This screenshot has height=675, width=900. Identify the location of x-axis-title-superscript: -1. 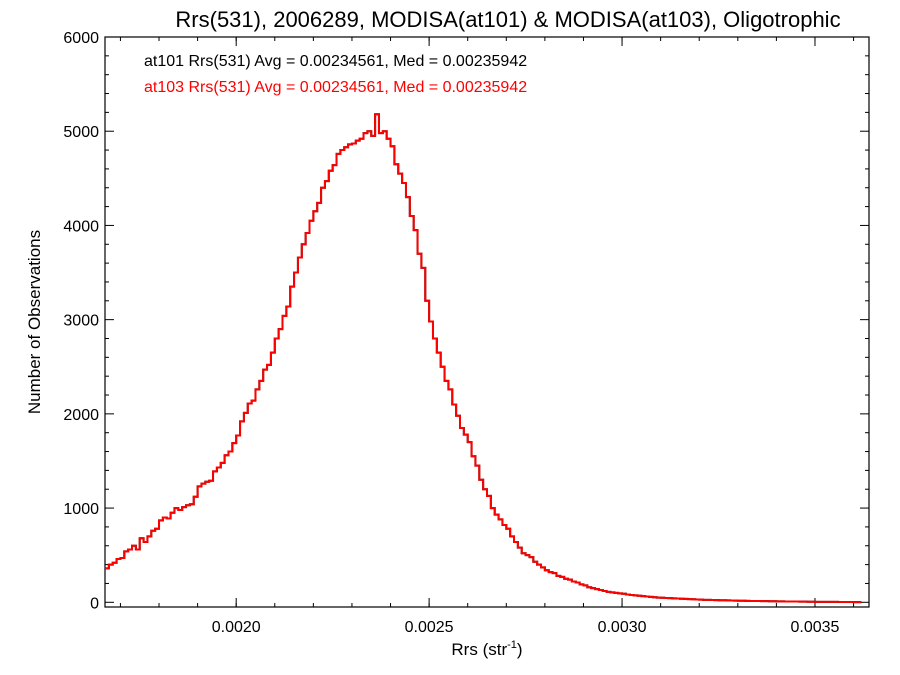
(512, 645).